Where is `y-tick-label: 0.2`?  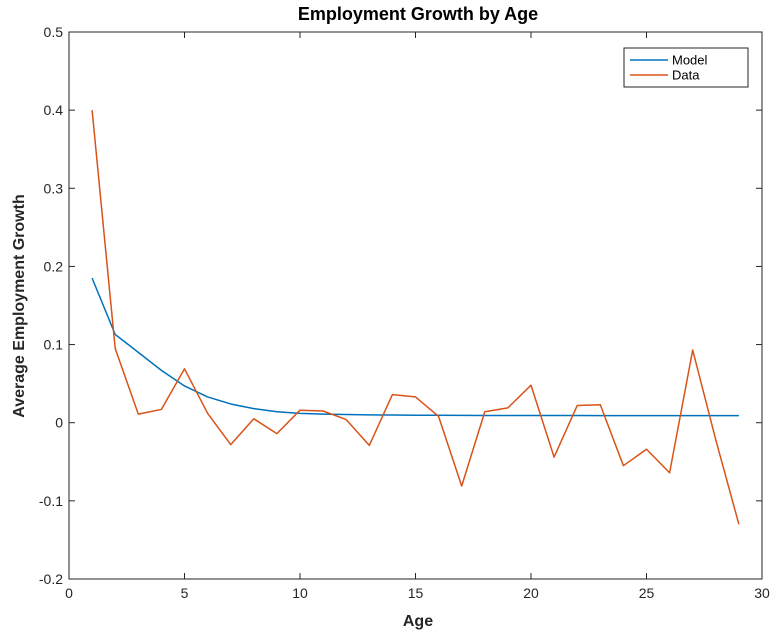 y-tick-label: 0.2 is located at coordinates (54, 266).